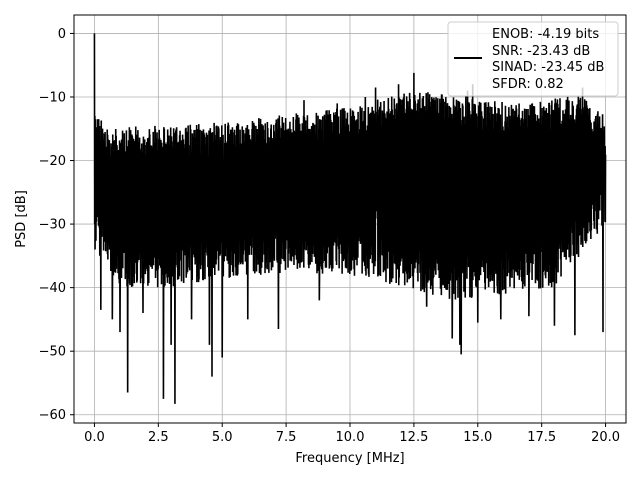  Describe the element at coordinates (545, 34) in the screenshot. I see `legend-enob: ENOB: -4.19 bits` at that location.